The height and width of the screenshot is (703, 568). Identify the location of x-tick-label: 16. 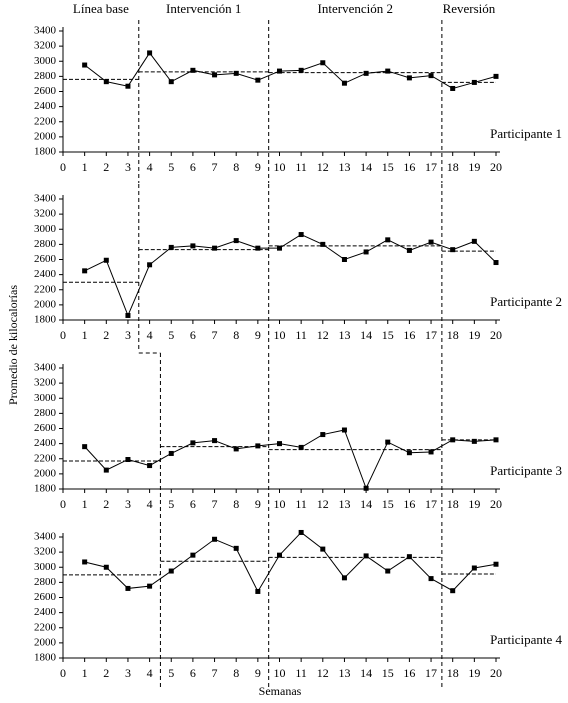
(409, 335).